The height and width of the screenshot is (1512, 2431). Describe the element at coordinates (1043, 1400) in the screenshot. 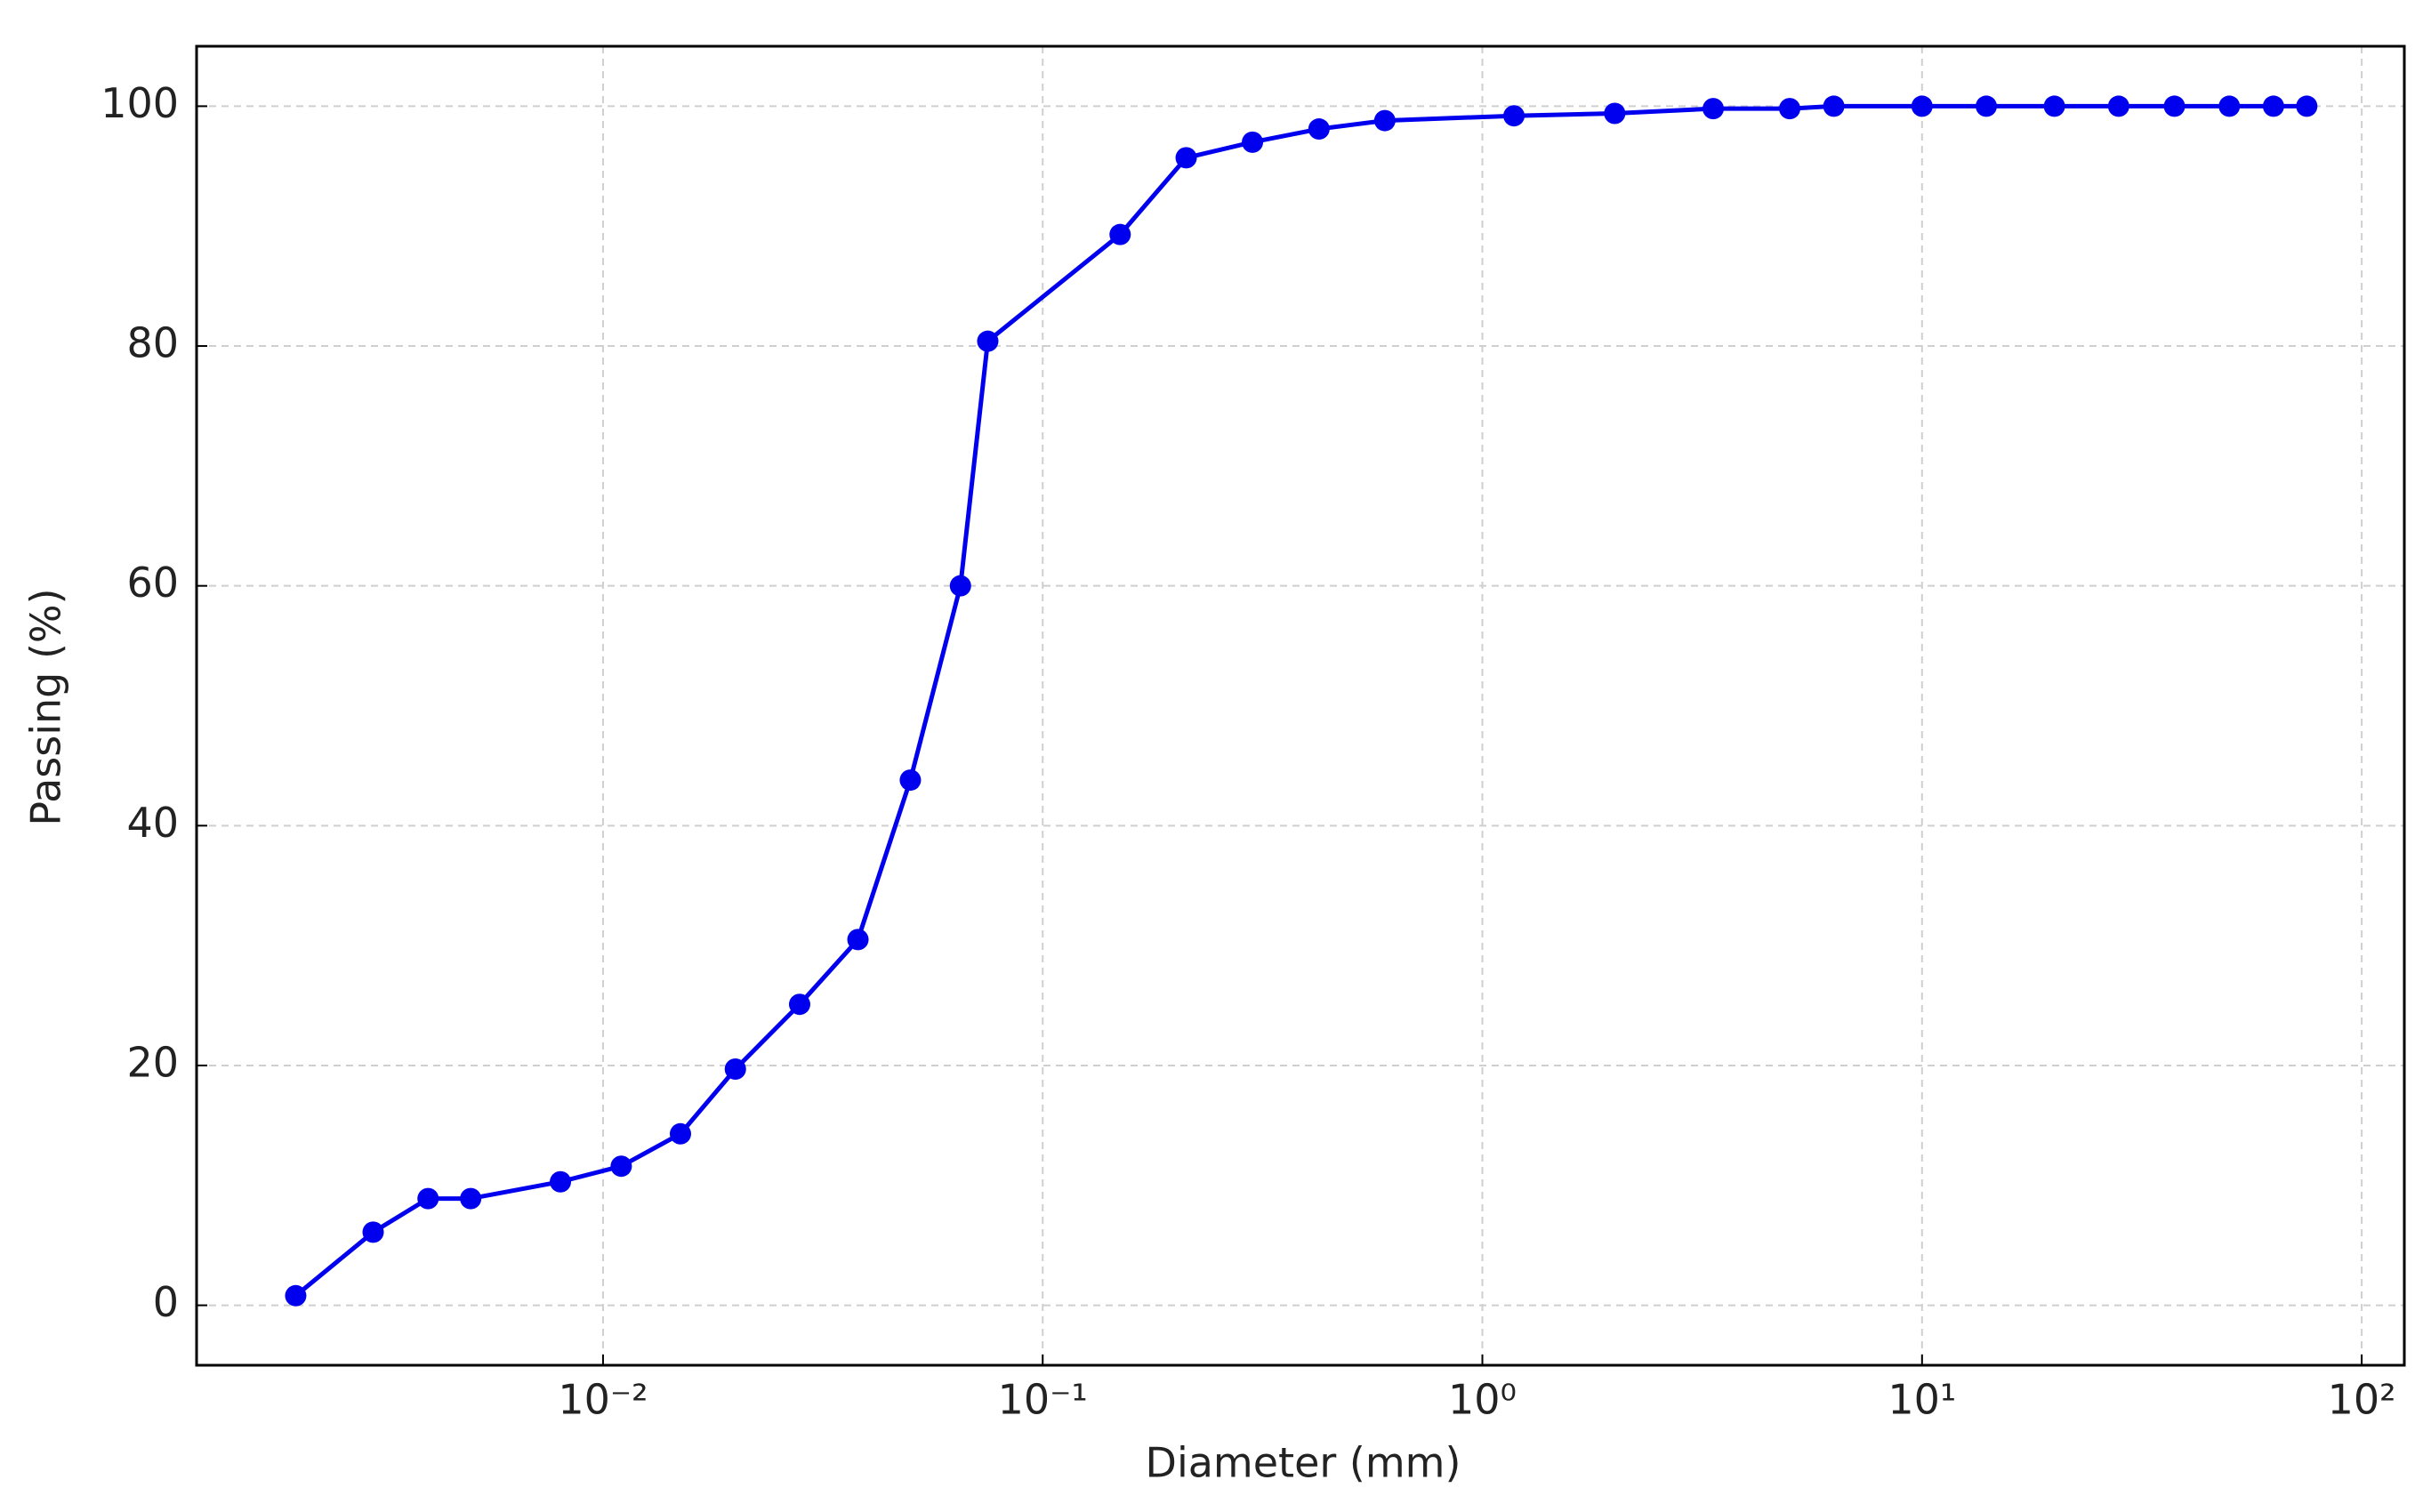

I see `x-tick-label: 10⁻¹` at that location.